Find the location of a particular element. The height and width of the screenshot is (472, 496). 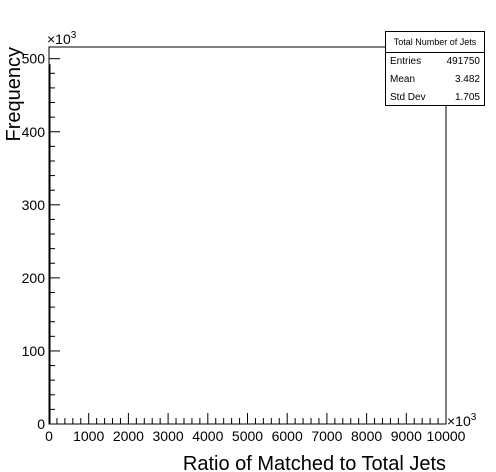

y-tick-label: 100 is located at coordinates (34, 351).